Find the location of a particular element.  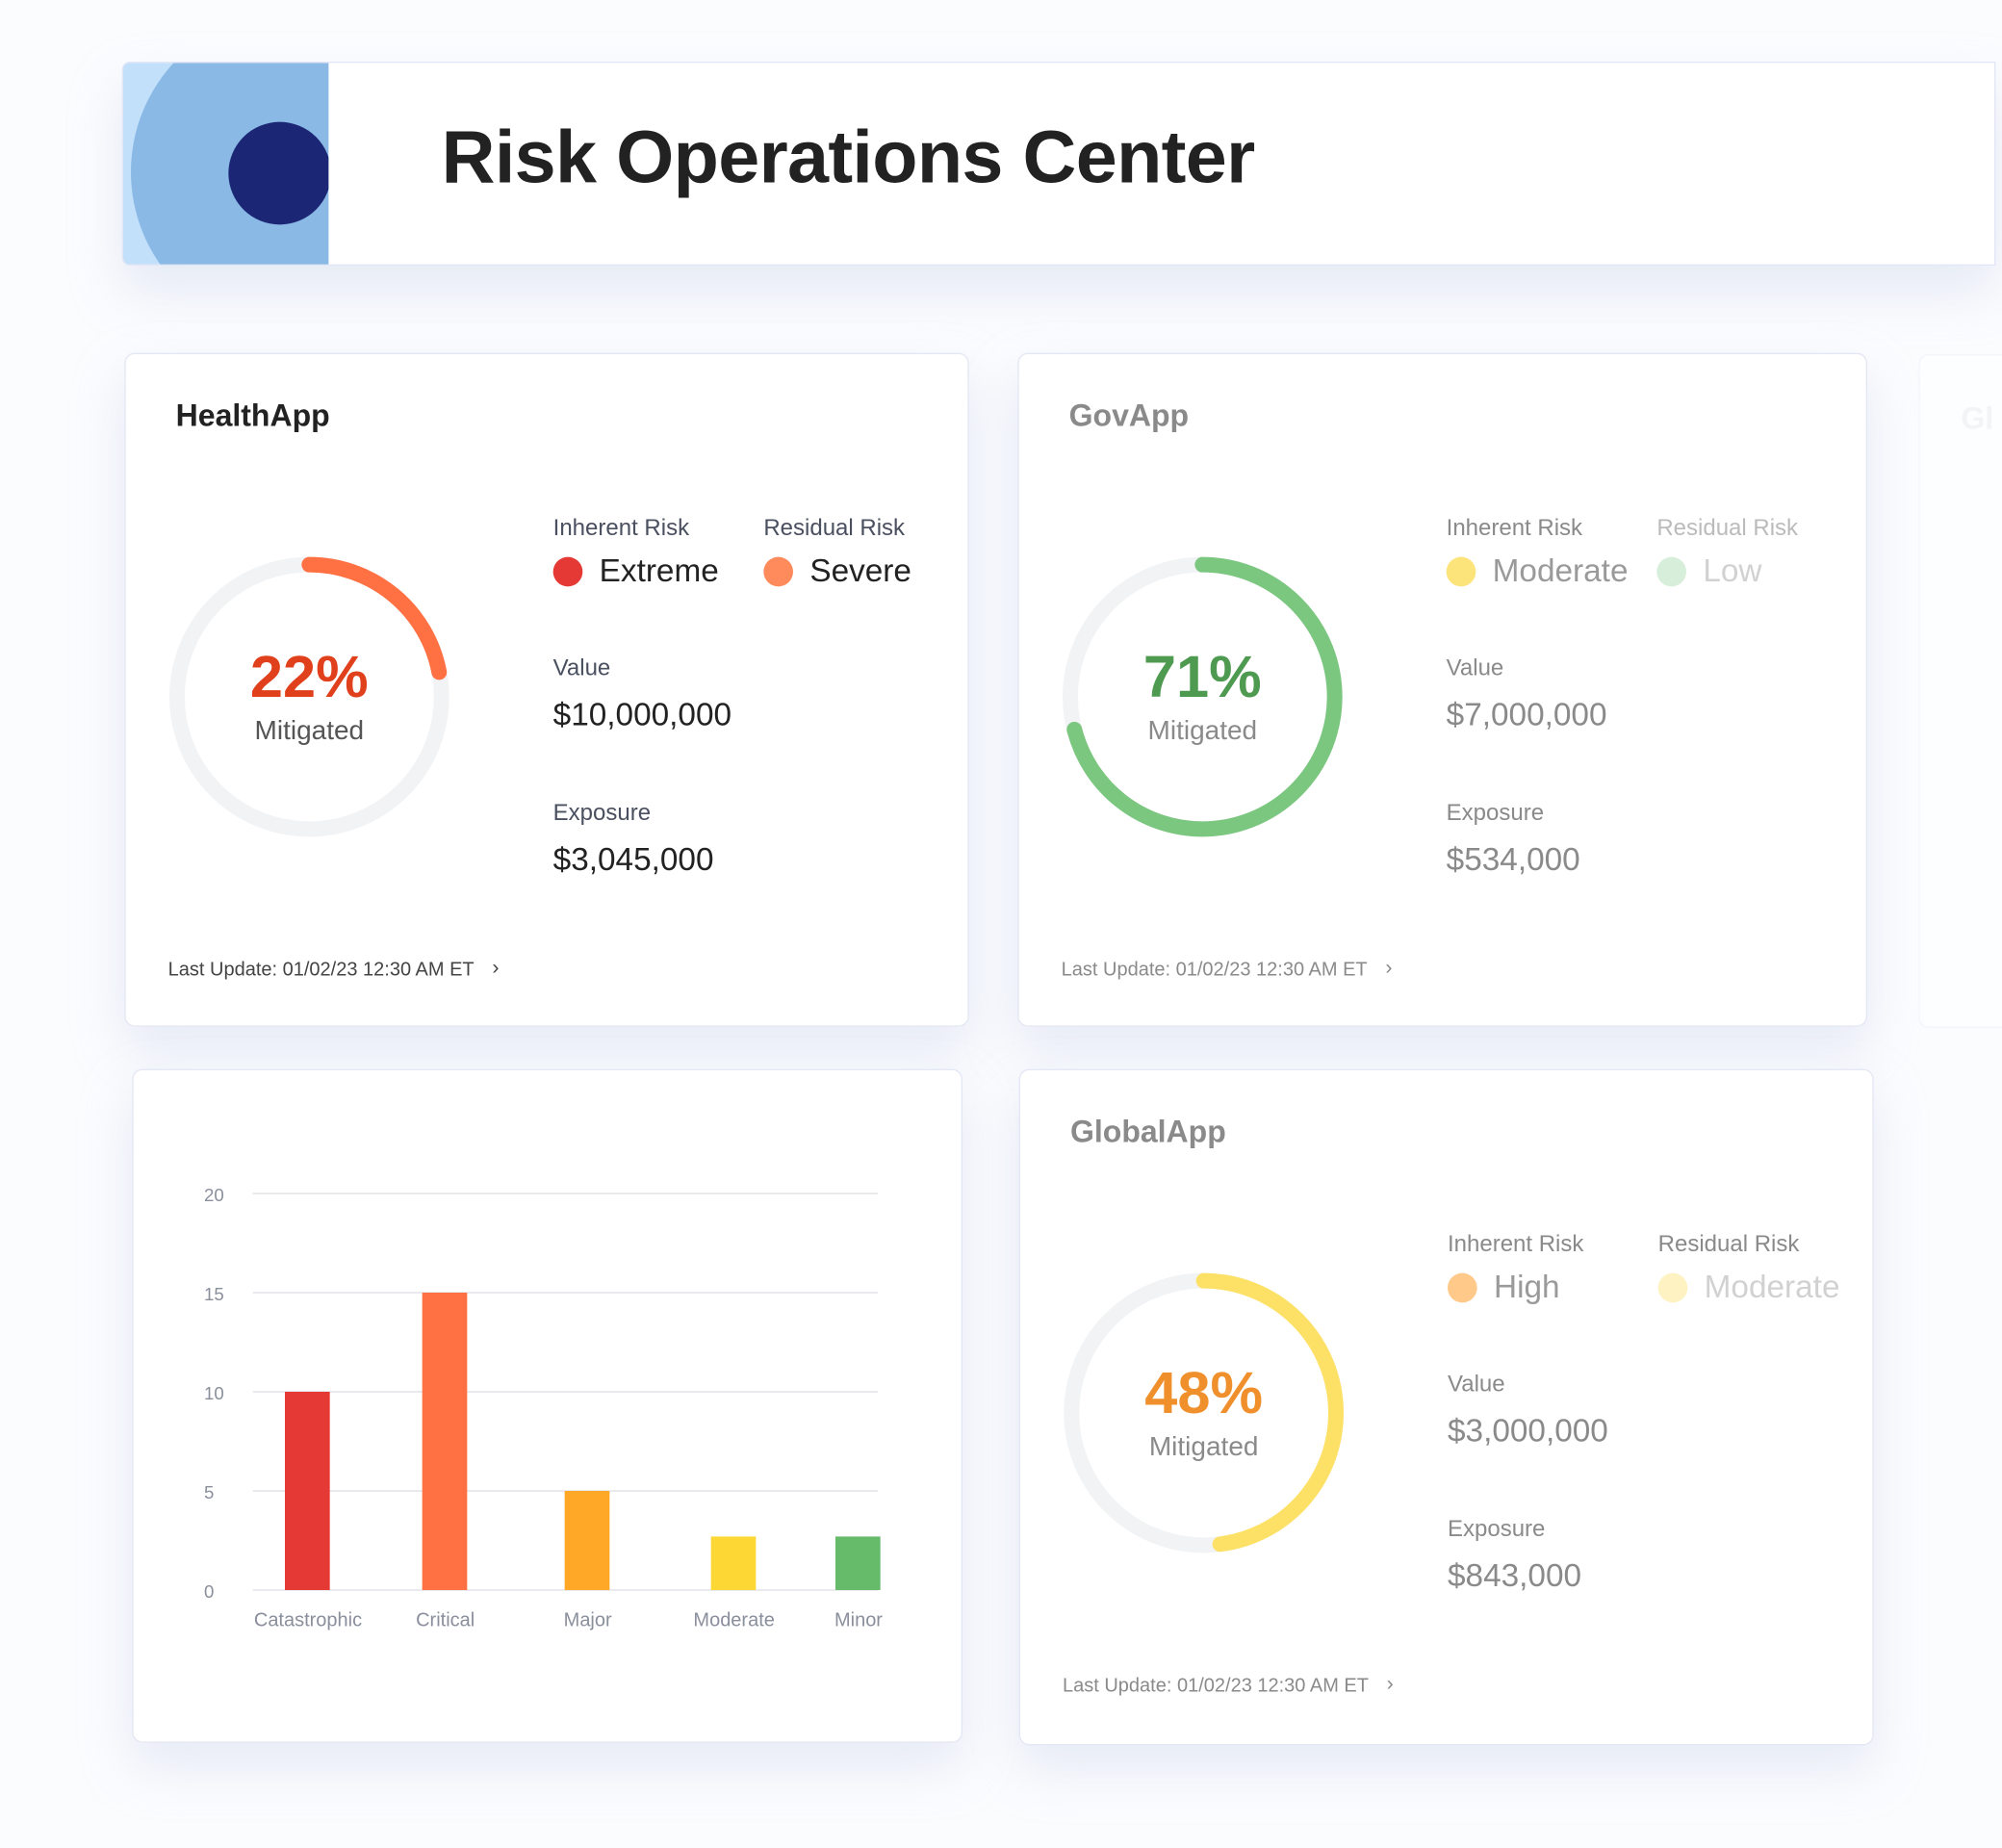

mitigated-percent: 71% is located at coordinates (1202, 676).